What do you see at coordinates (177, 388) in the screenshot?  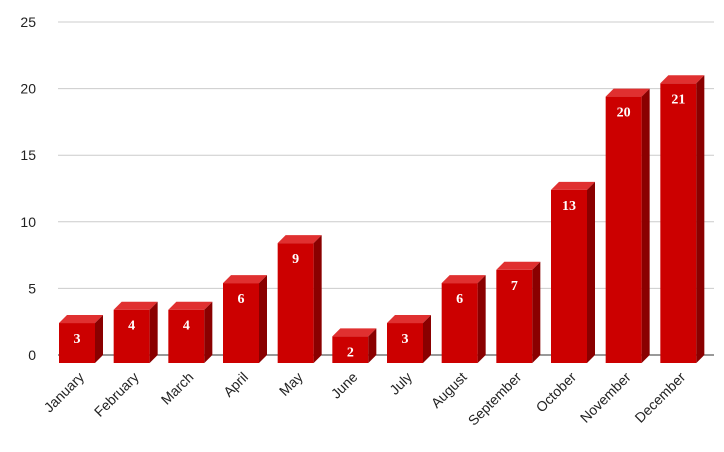 I see `x-tick-label: March` at bounding box center [177, 388].